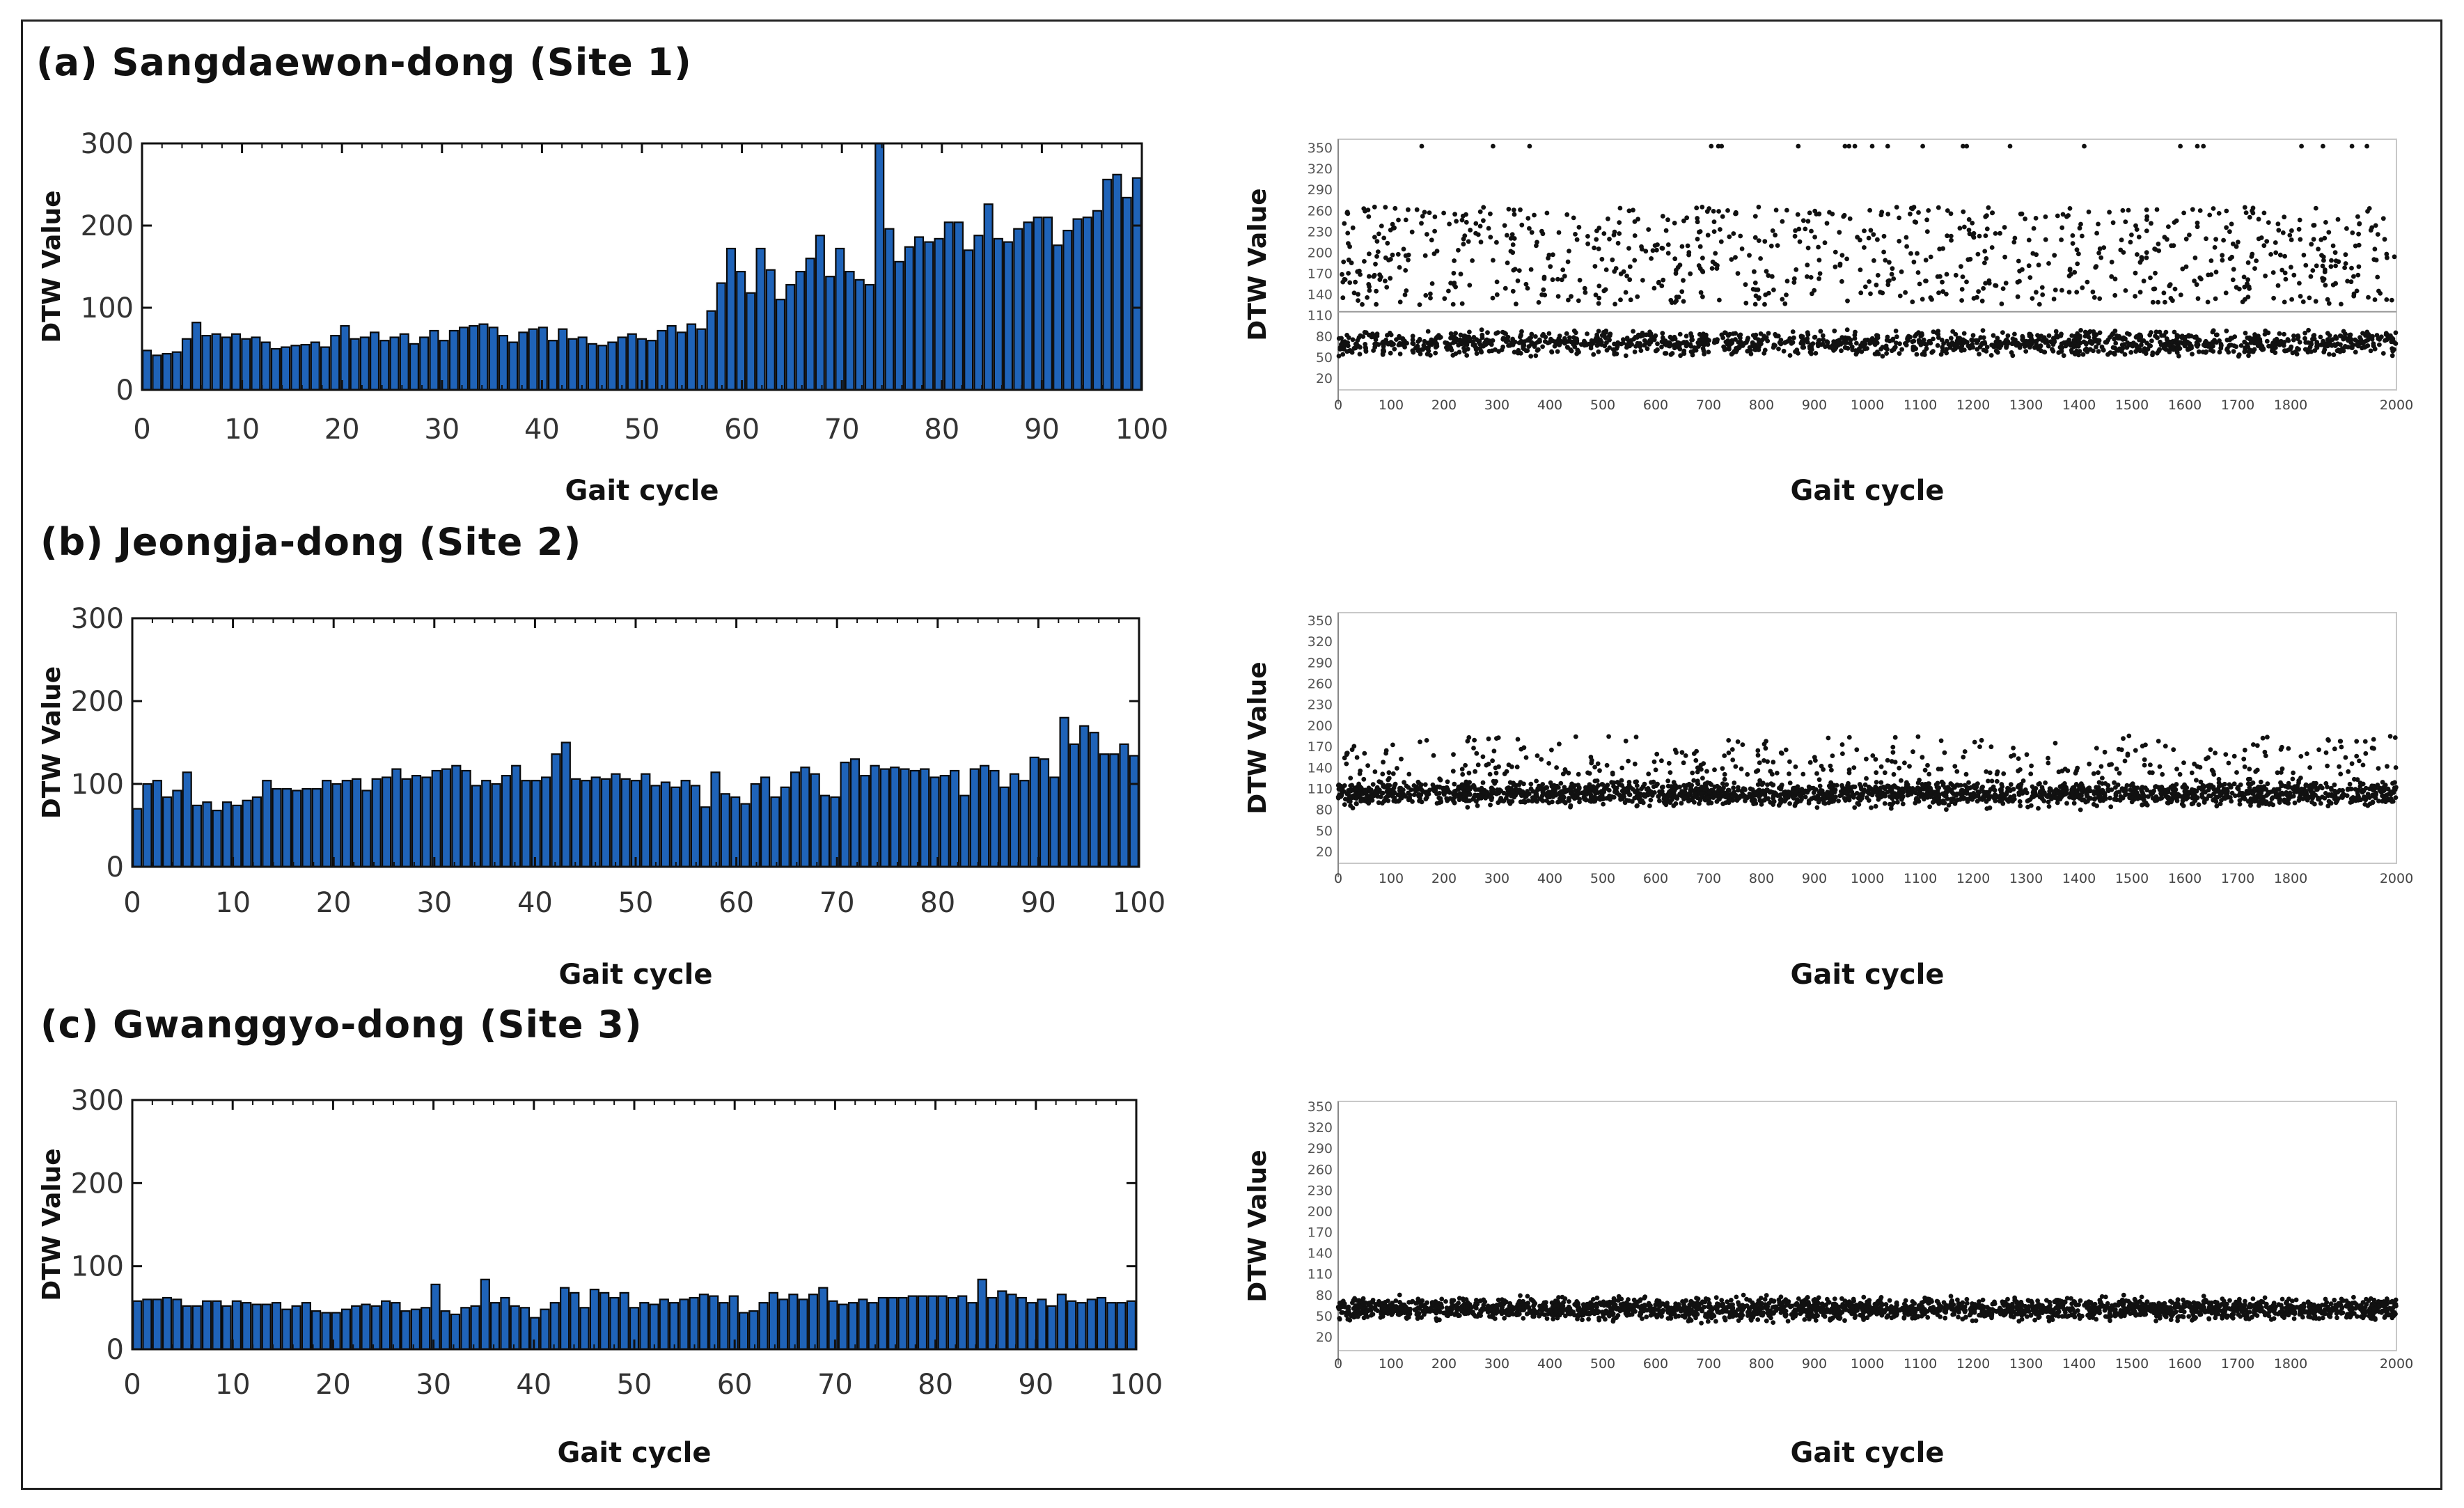  Describe the element at coordinates (2396, 878) in the screenshot. I see `scatter-x-tick-label: 2000` at that location.